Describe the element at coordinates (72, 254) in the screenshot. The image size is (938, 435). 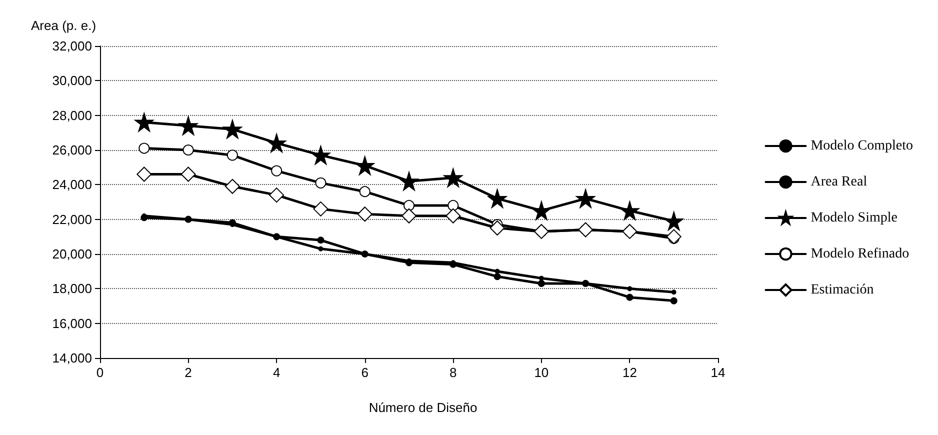
I see `y-tick-label: 20,000` at that location.